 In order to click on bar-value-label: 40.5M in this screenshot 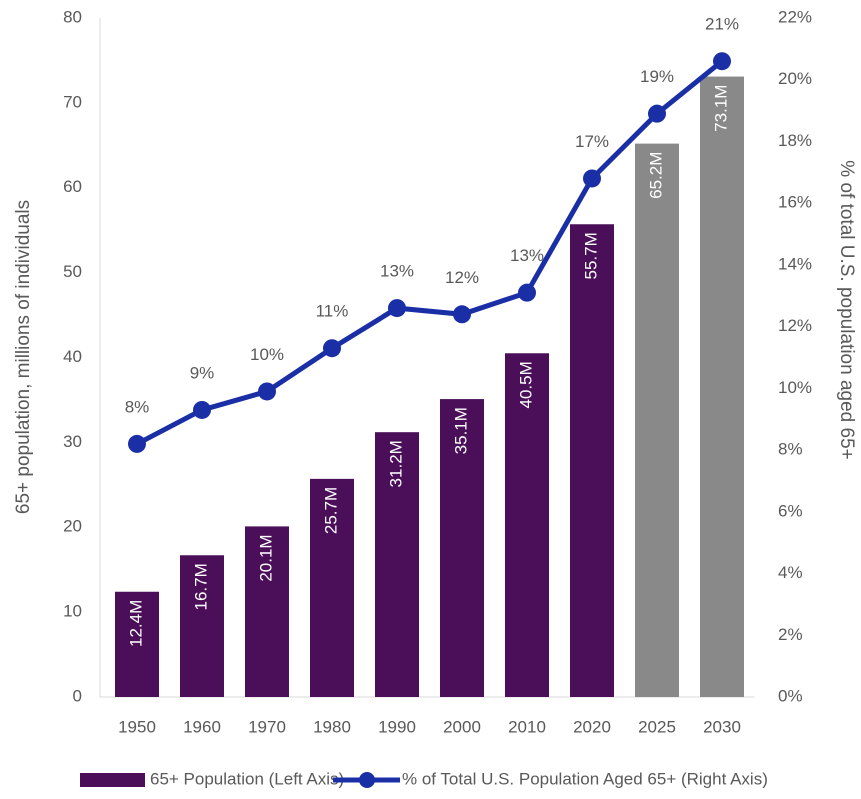, I will do `click(525, 384)`.